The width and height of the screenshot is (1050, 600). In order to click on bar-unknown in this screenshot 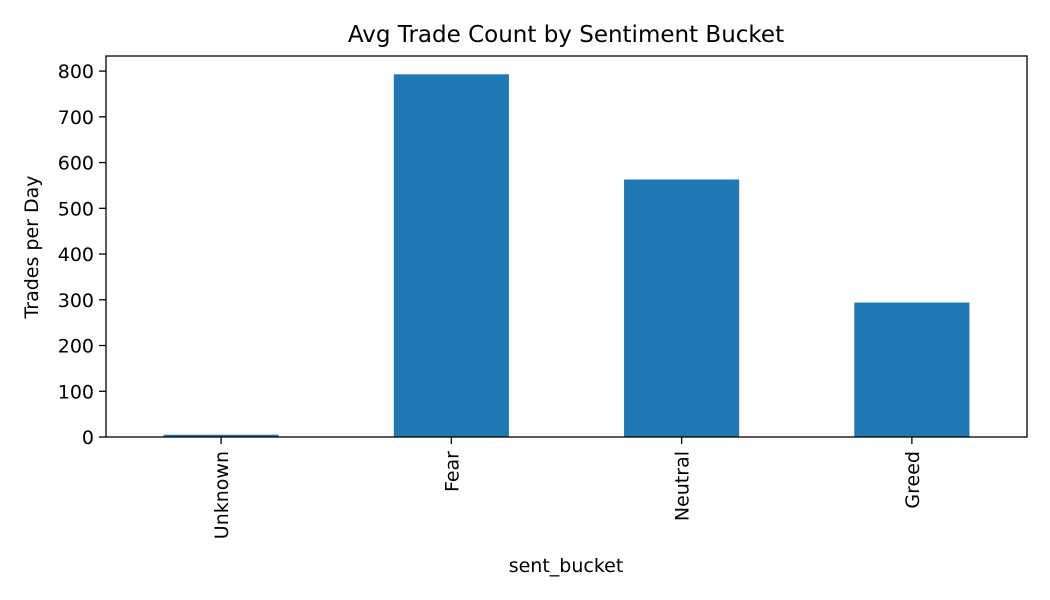, I will do `click(221, 435)`.